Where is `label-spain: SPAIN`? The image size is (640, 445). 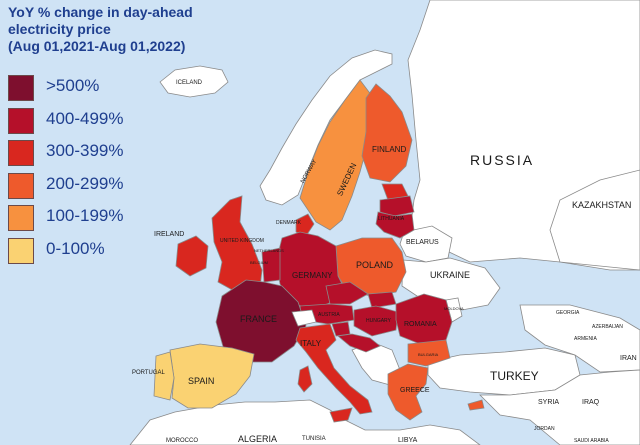
label-spain: SPAIN is located at coordinates (201, 381).